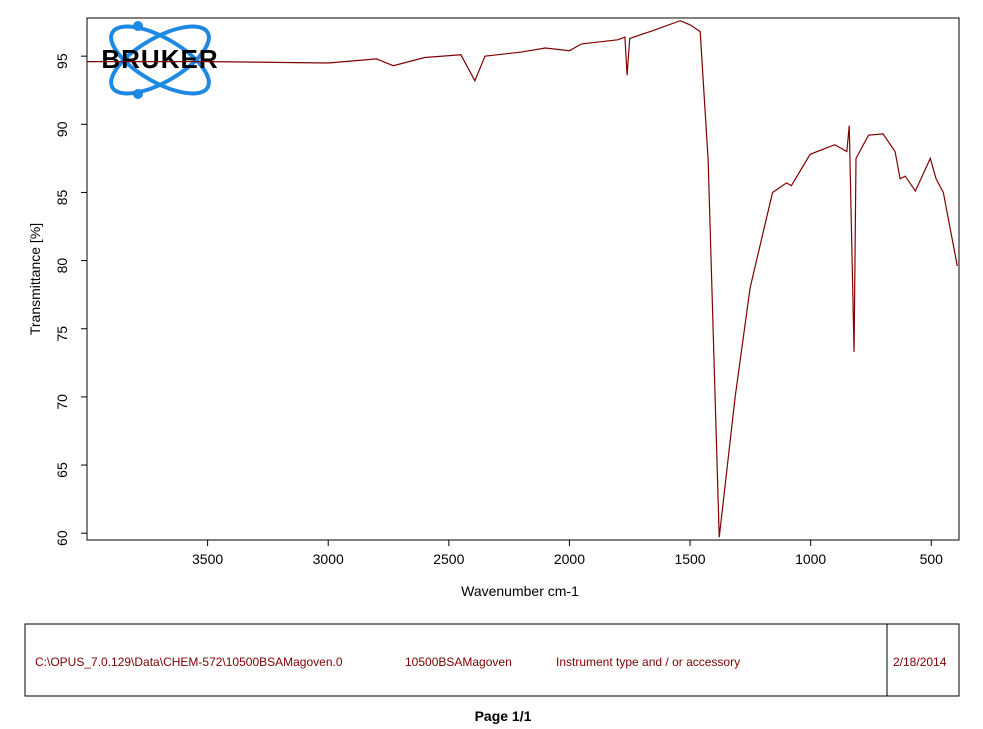 The image size is (983, 729). What do you see at coordinates (62, 129) in the screenshot?
I see `y-tick-label: 90` at bounding box center [62, 129].